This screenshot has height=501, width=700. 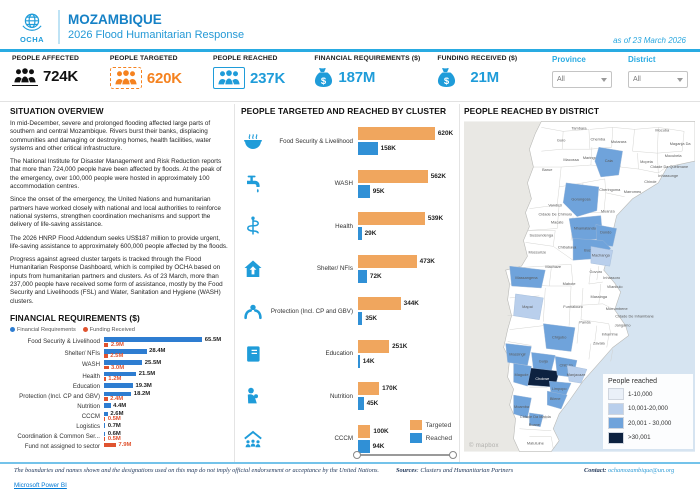 I want to click on protection-icon, so click(x=253, y=311).